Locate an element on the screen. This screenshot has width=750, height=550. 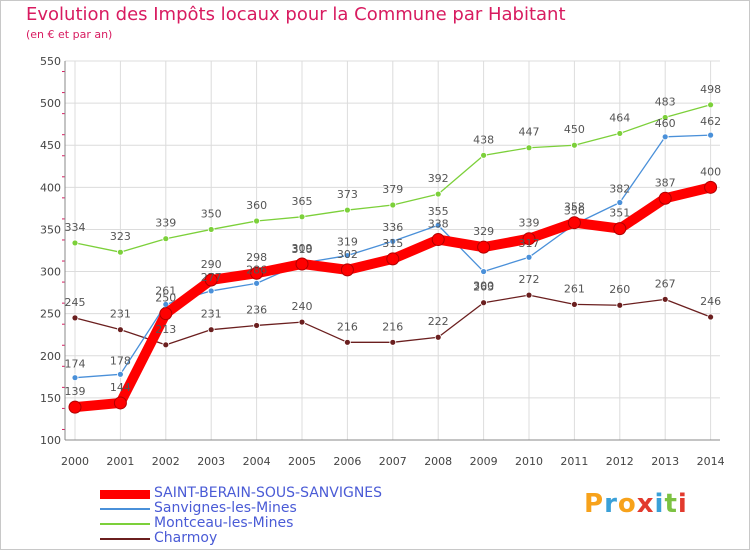
x-tick-label: 2005 is located at coordinates (302, 461).